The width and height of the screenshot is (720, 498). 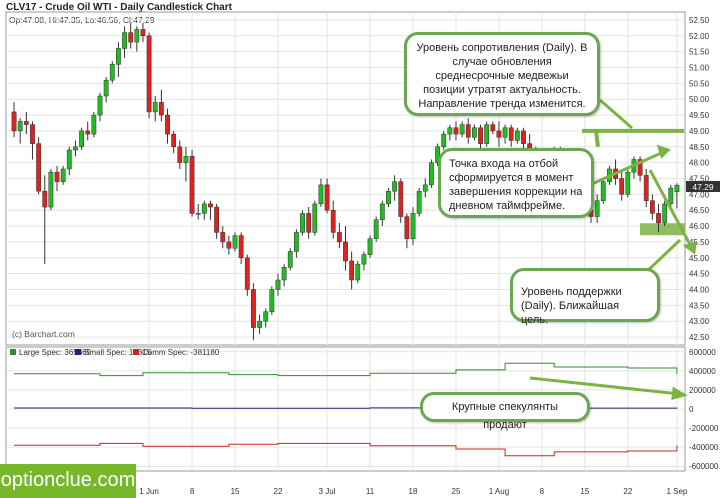 What do you see at coordinates (704, 447) in the screenshot?
I see `cot-y-tick-label: -400000` at bounding box center [704, 447].